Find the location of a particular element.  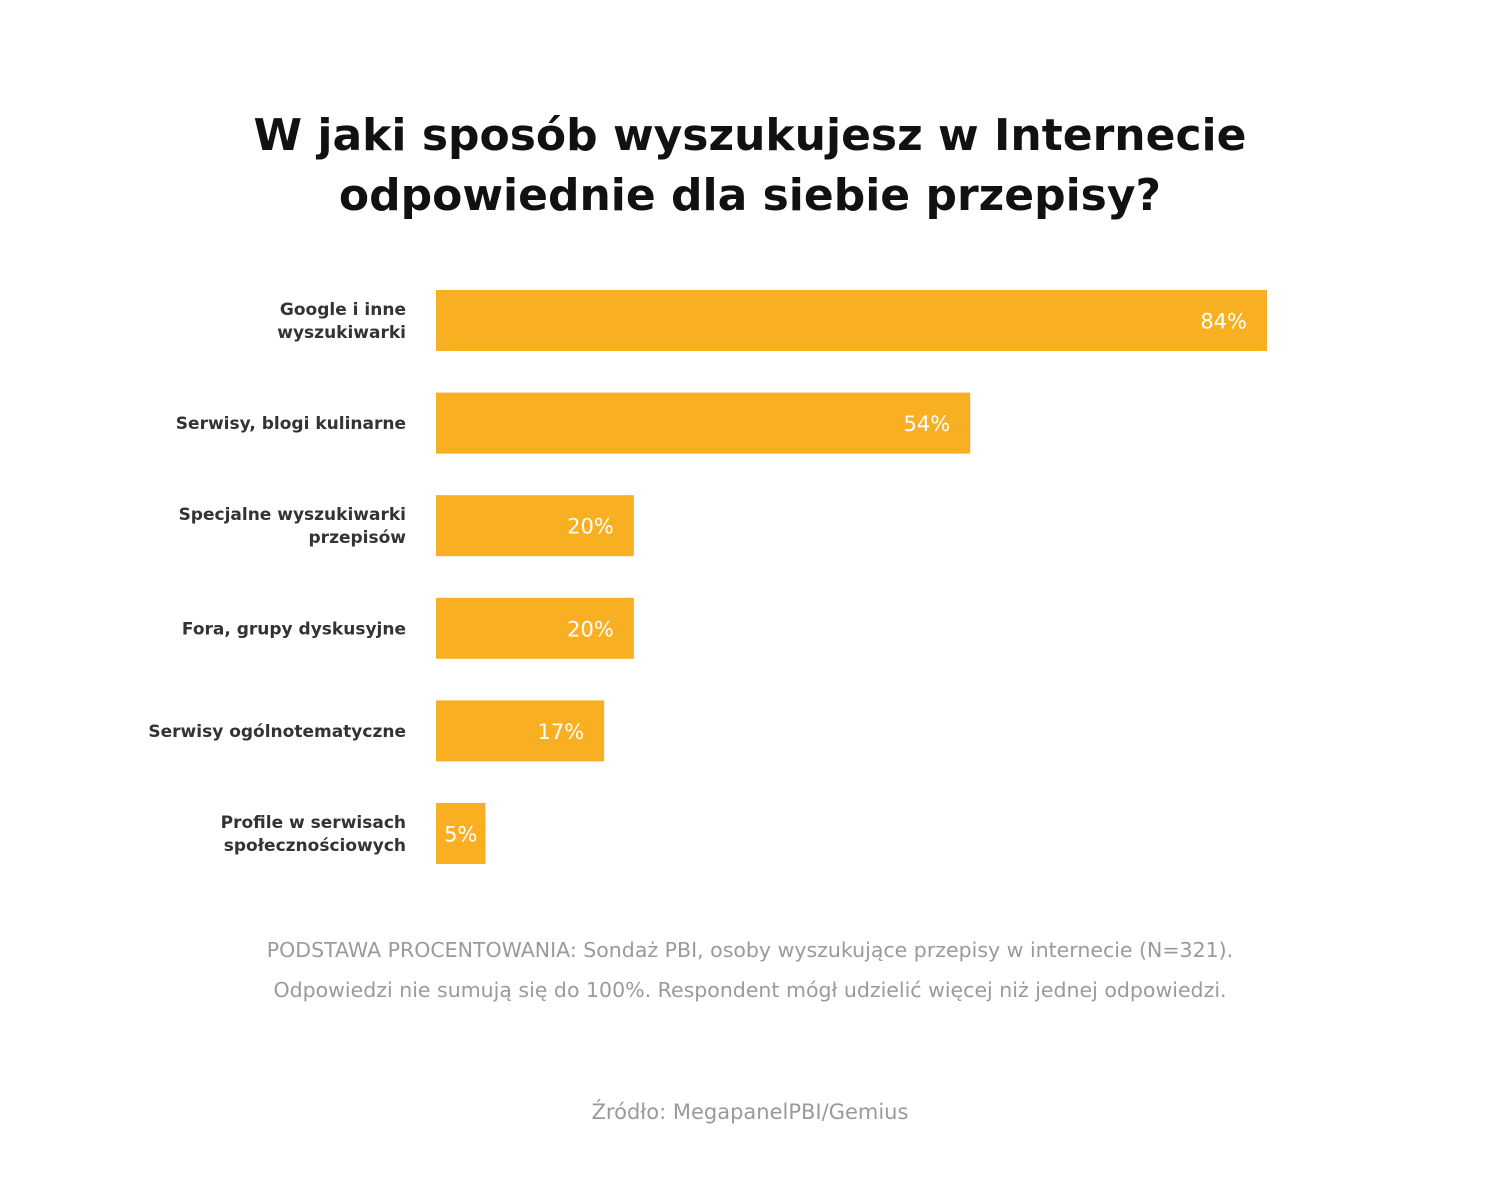

category-label-line: wyszukiwarki is located at coordinates (341, 333).